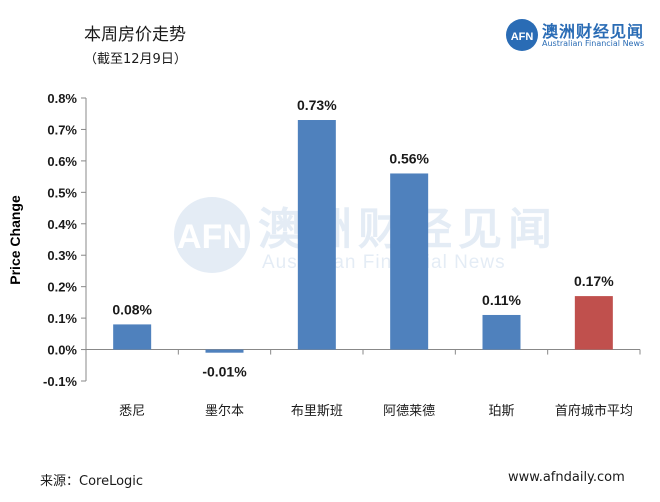 The image size is (660, 502). I want to click on y-tick-label: 0.3%, so click(62, 255).